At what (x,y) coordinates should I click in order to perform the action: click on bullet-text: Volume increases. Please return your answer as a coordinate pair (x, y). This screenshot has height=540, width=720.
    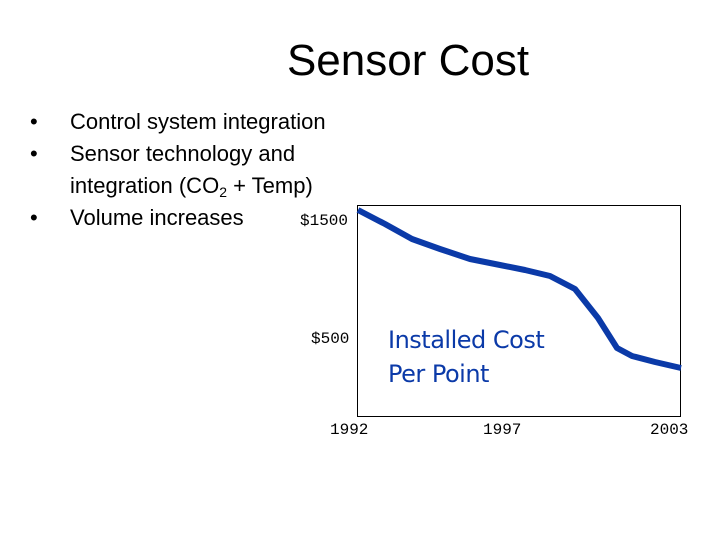
    Looking at the image, I should click on (157, 217).